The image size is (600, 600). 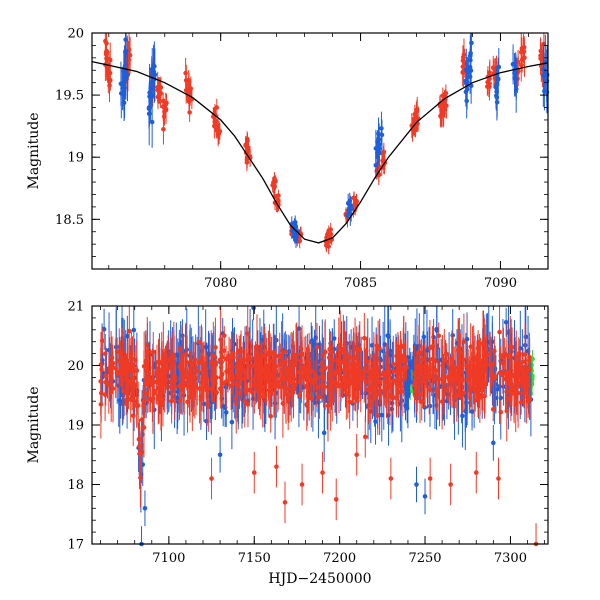 I want to click on bottom-y-tick-labels: 17 18 19 20 21, so click(x=75, y=426).